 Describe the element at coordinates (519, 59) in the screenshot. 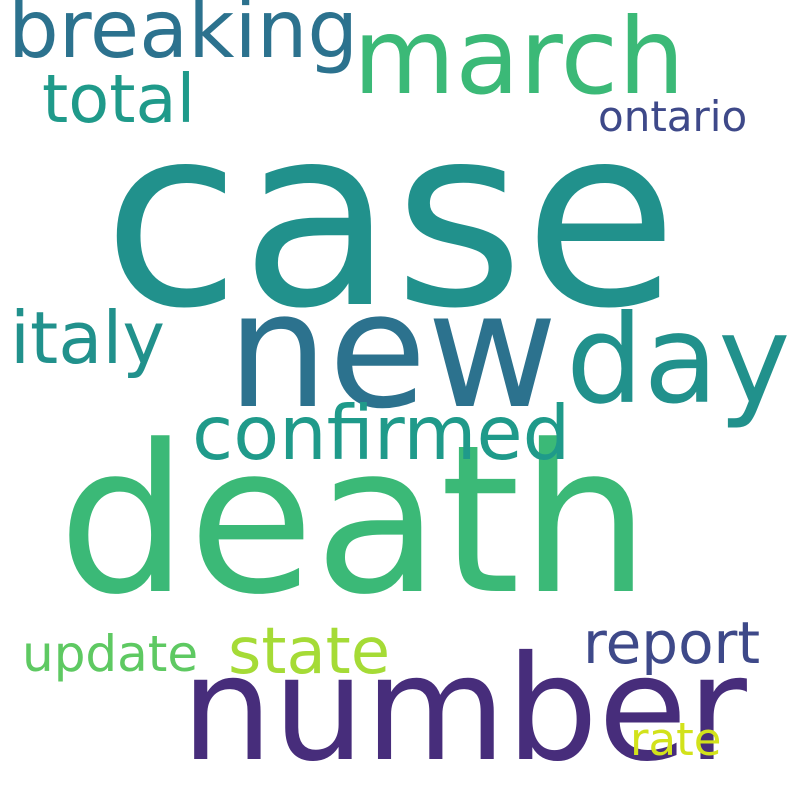

I see `word-march: march` at that location.